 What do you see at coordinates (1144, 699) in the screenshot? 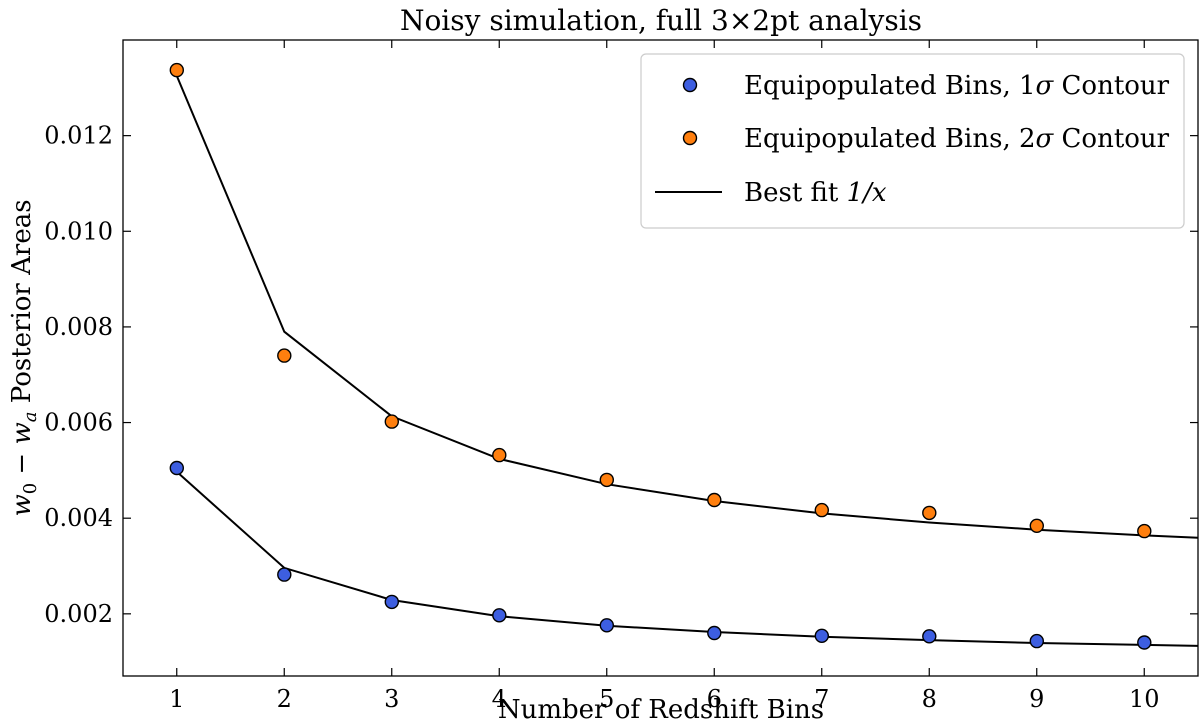
I see `x-tick-label-10: 10` at bounding box center [1144, 699].